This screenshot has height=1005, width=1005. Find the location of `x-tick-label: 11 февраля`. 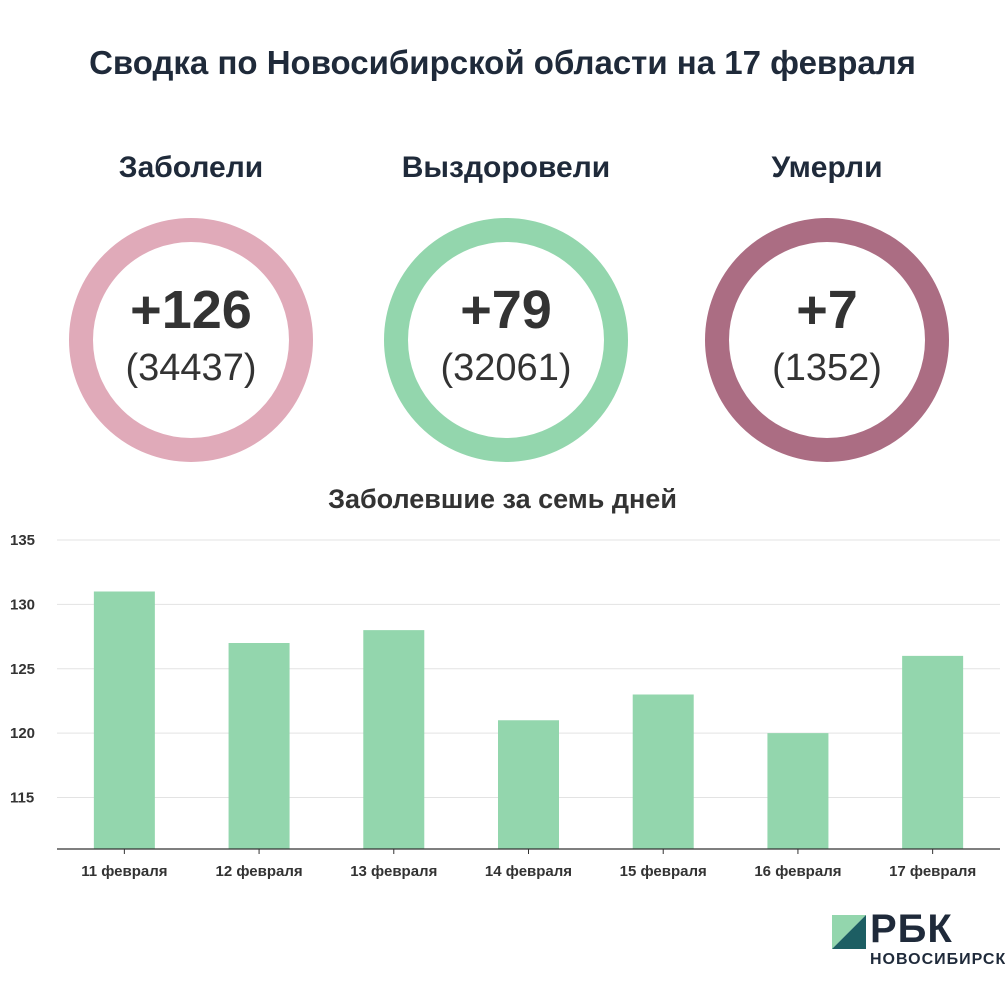

x-tick-label: 11 февраля is located at coordinates (124, 871).